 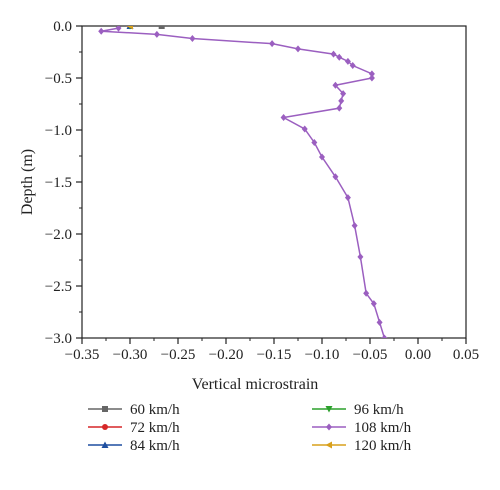 What do you see at coordinates (178, 355) in the screenshot?
I see `x-tick-label: −0.25` at bounding box center [178, 355].